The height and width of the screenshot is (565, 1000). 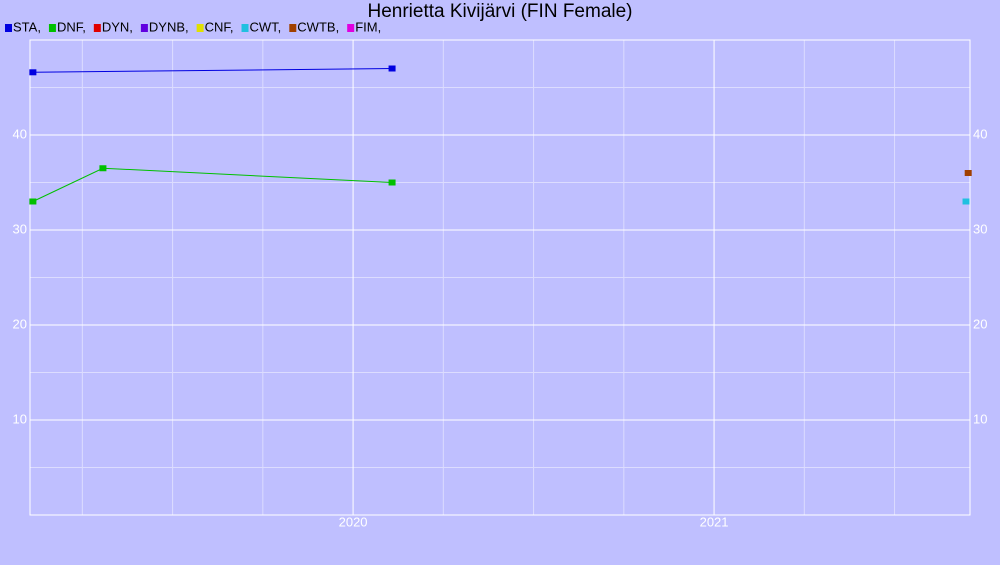 I want to click on y-tick-label: 30, so click(x=20, y=228).